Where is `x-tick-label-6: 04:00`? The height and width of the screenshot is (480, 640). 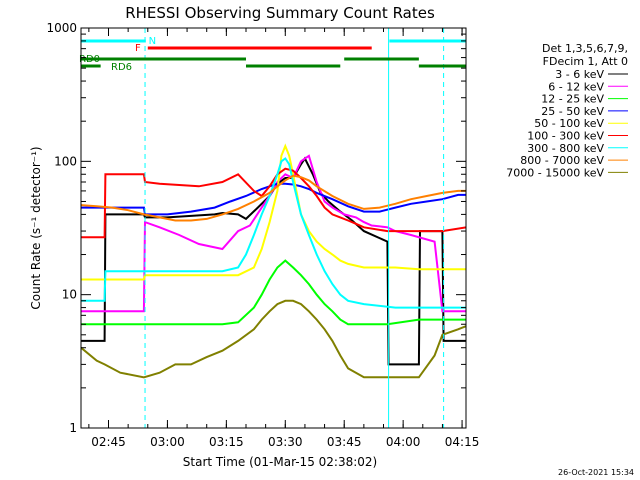 x-tick-label-6: 04:00 is located at coordinates (403, 442).